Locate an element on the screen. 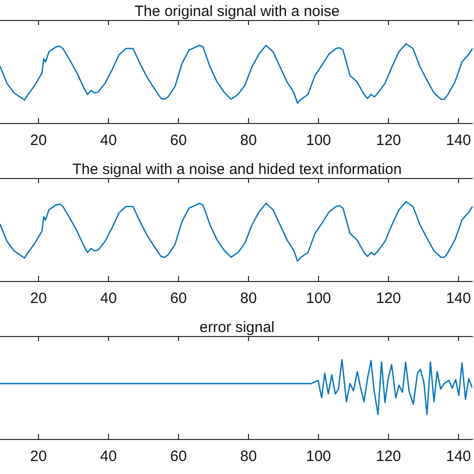  chart-title: The original signal with a noise is located at coordinates (237, 11).